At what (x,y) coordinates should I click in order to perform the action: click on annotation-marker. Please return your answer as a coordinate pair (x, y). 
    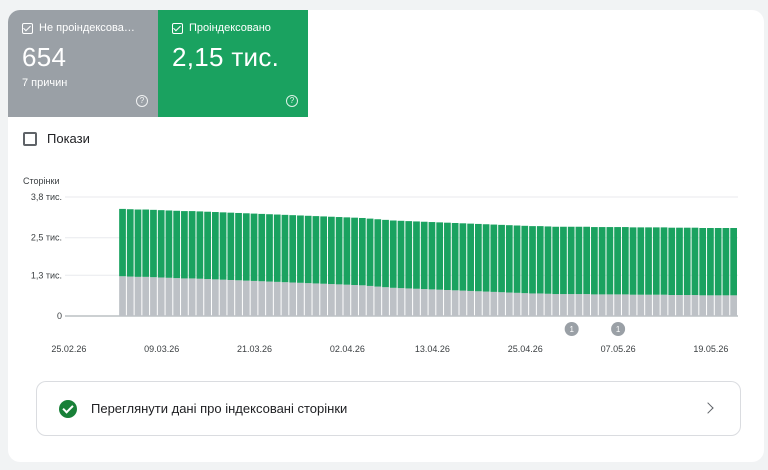
    Looking at the image, I should click on (618, 329).